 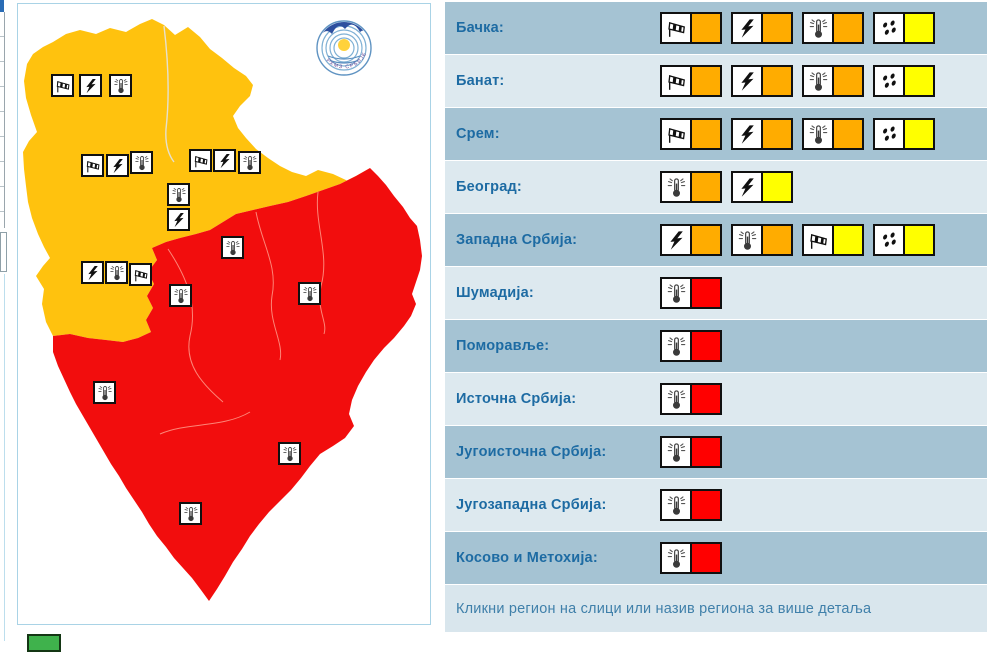 What do you see at coordinates (480, 81) in the screenshot?
I see `region-name-link: Банат:` at bounding box center [480, 81].